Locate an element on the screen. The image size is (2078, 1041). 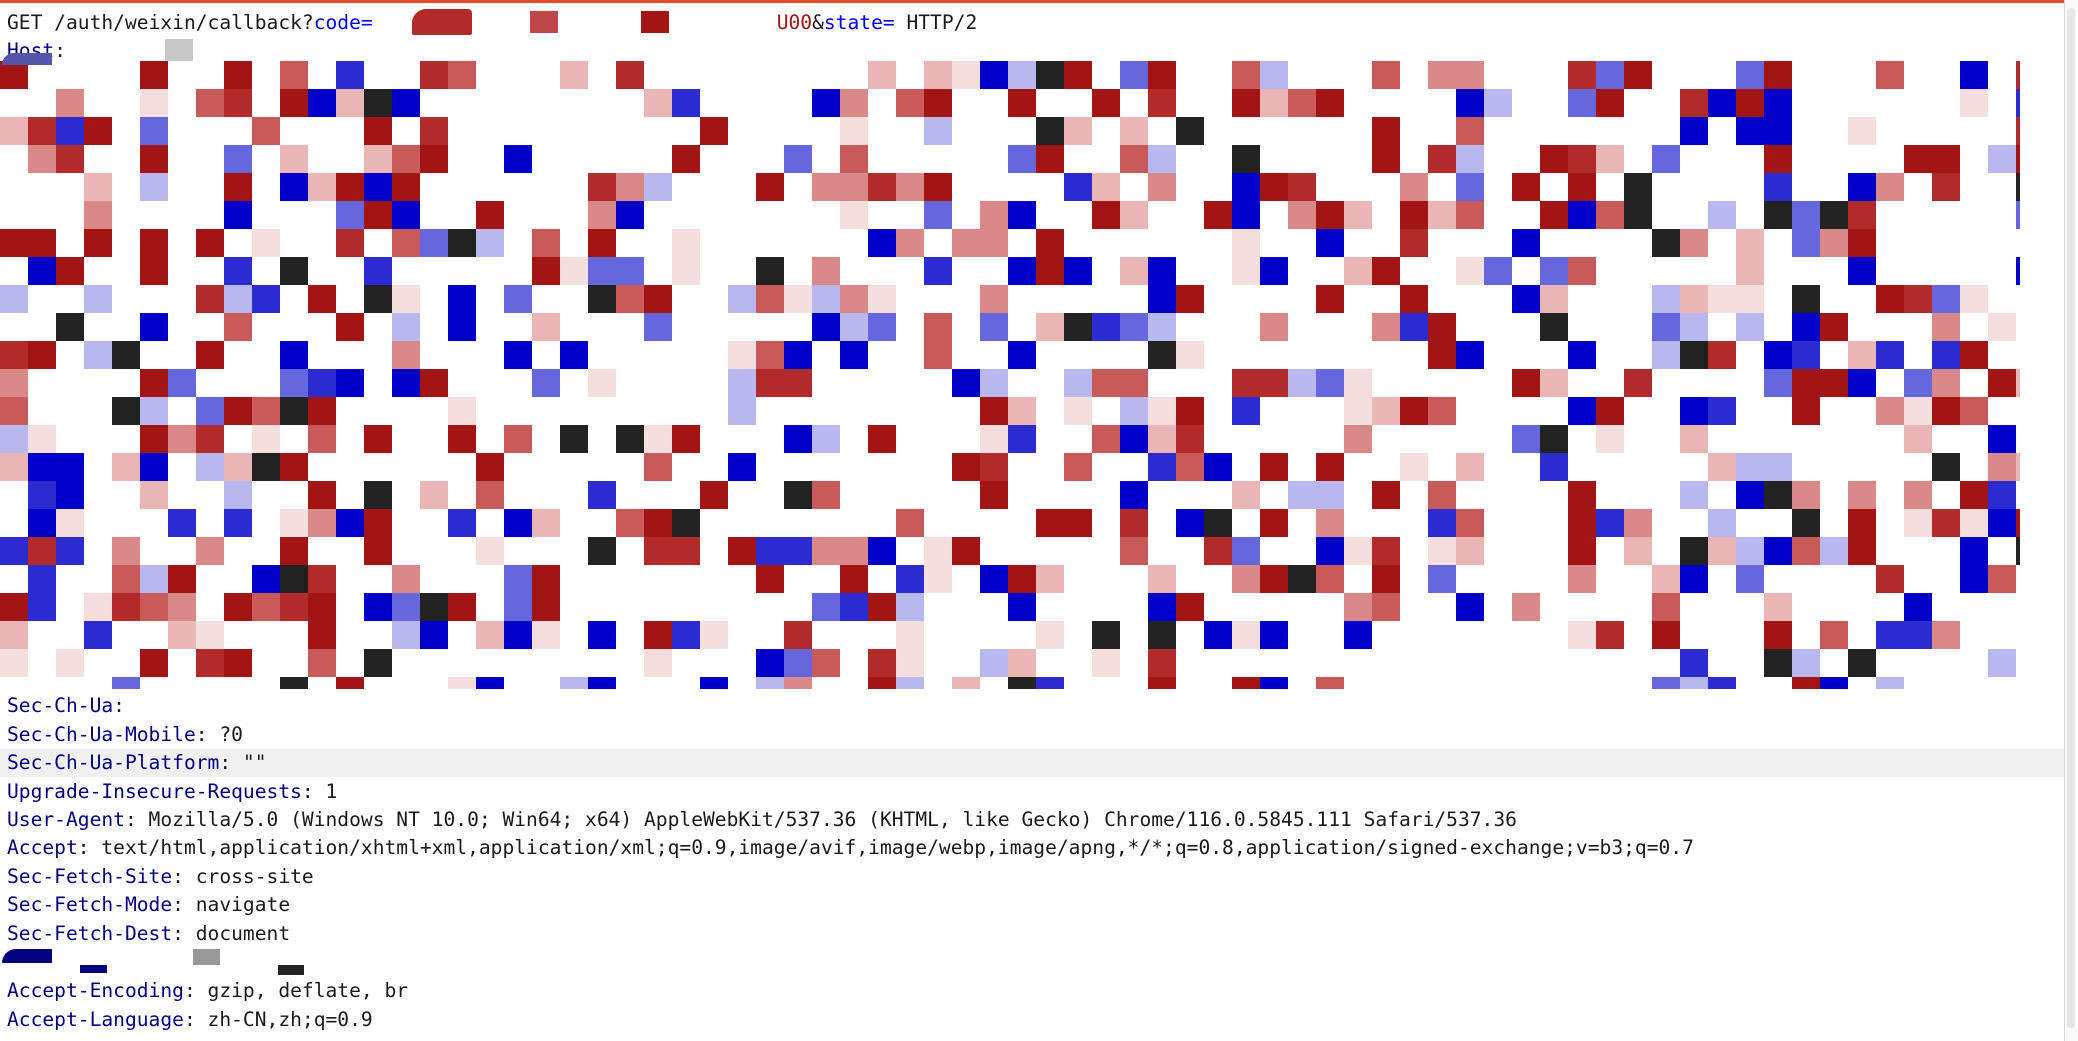
header-line-upgrade-insecure-requests: Upgrade-Insecure-Requests: 1 is located at coordinates (1032, 792).